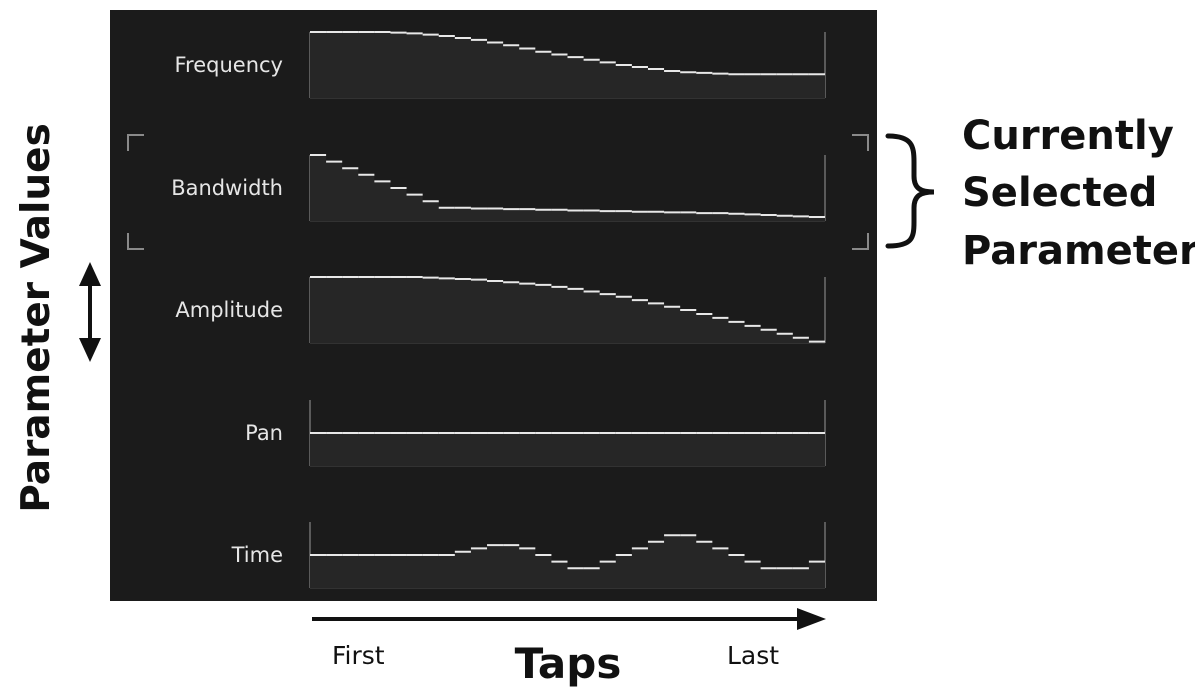 The width and height of the screenshot is (1195, 694). What do you see at coordinates (753, 655) in the screenshot?
I see `x-end-label: Last` at bounding box center [753, 655].